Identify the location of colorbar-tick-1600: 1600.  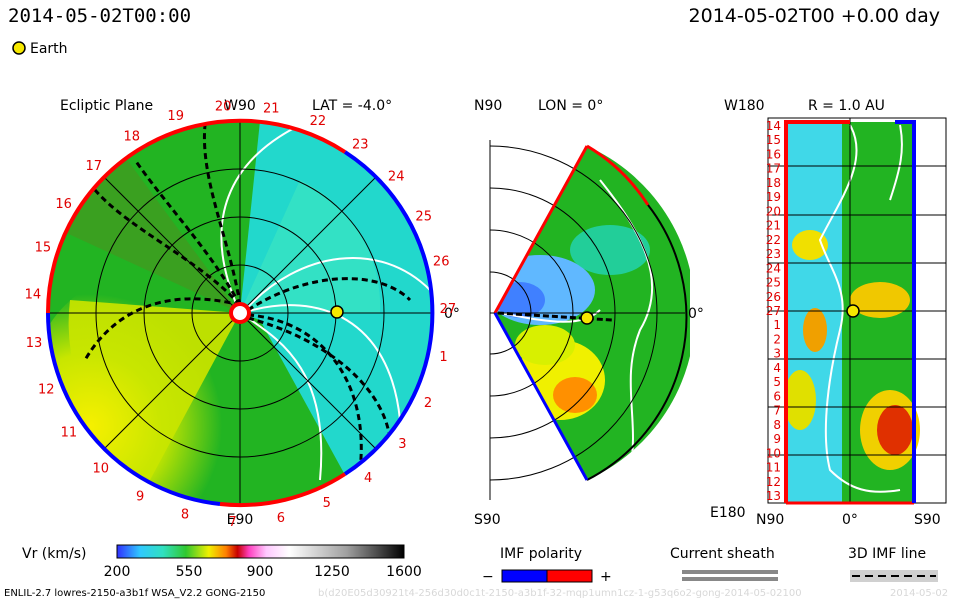
(404, 572).